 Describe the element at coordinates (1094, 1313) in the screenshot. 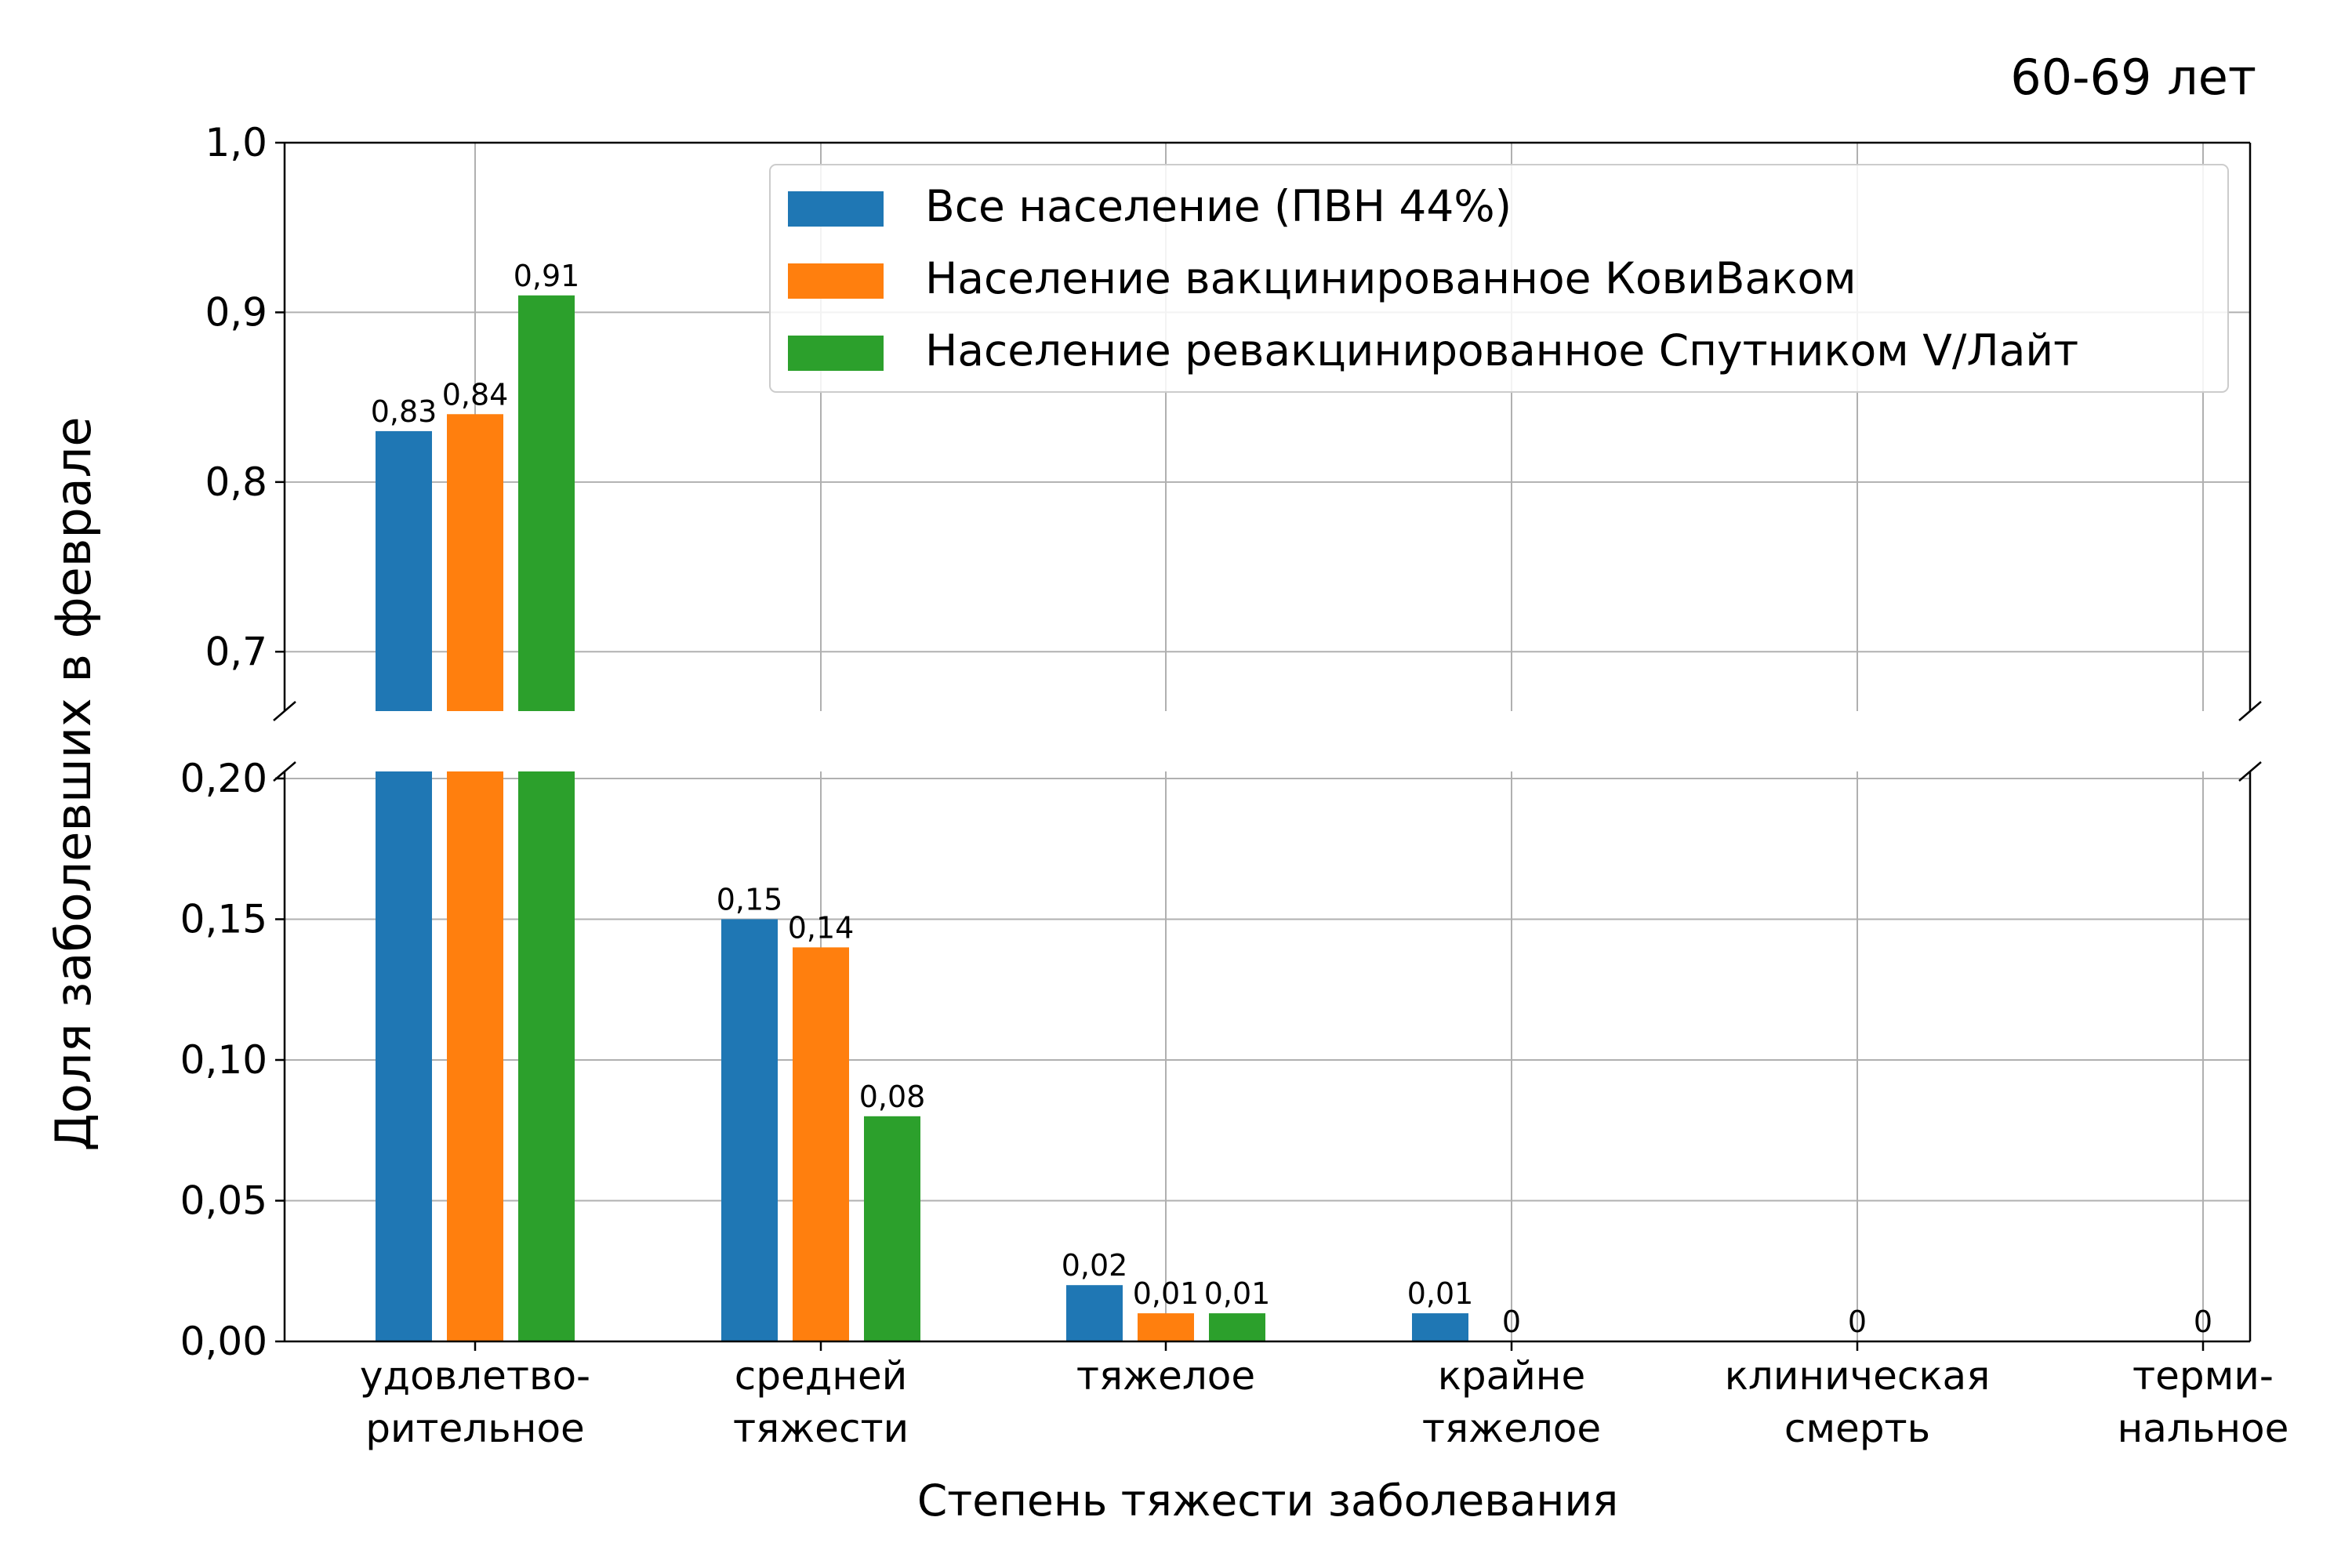

I see `bar-s0-c2` at that location.